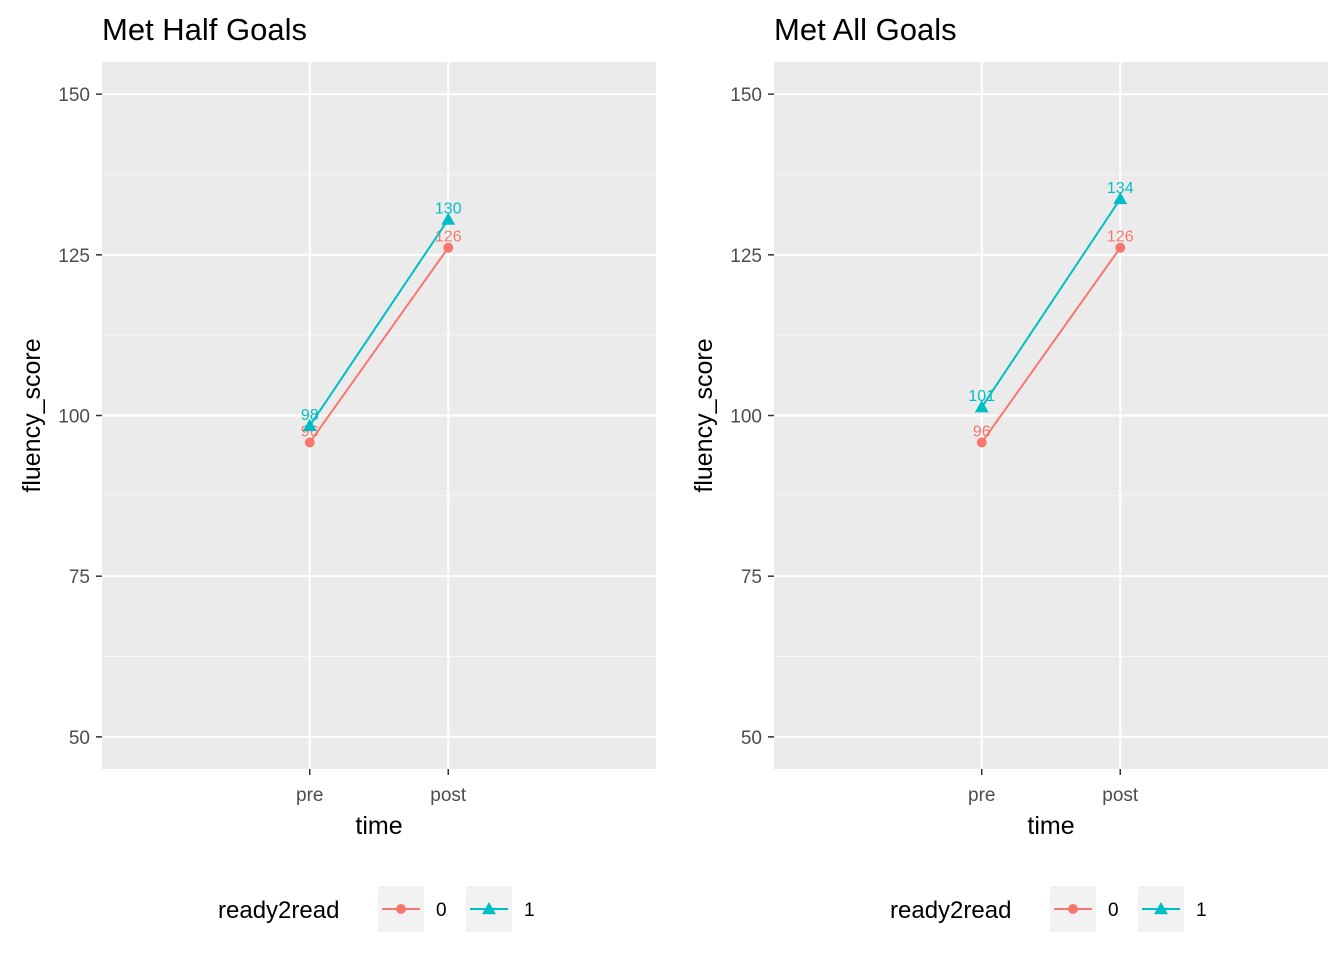  I want to click on data-label: 98, so click(310, 415).